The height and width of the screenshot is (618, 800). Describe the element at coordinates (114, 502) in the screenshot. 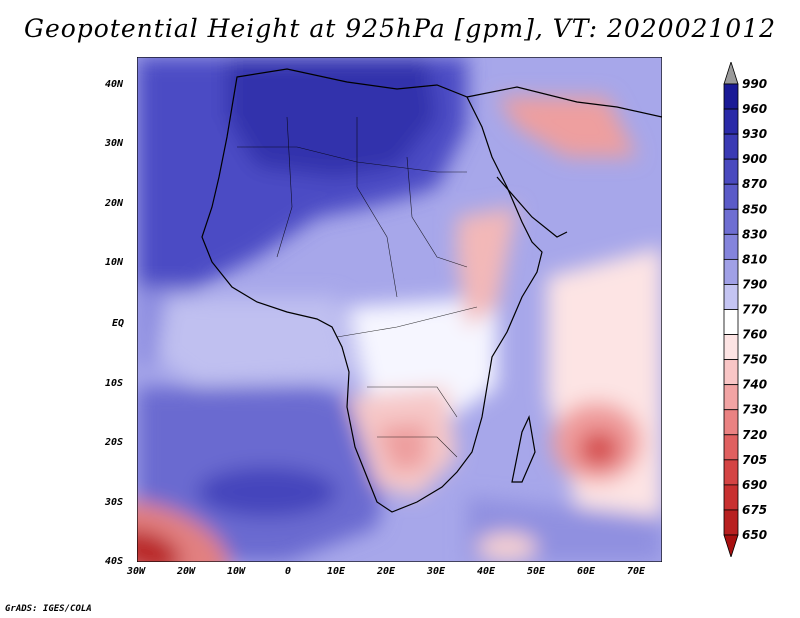

I see `lat-label: 30S` at that location.